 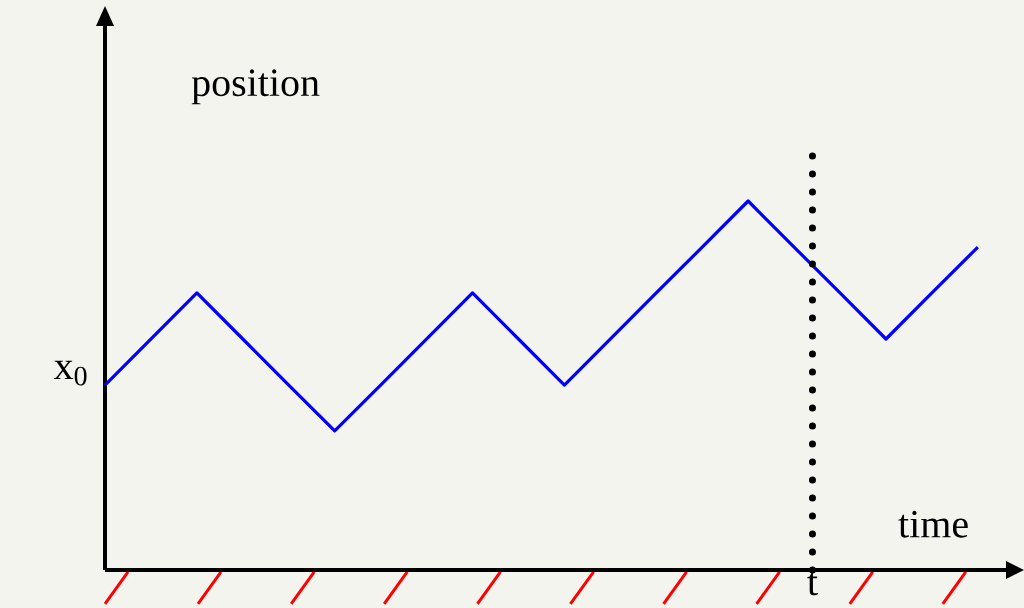 What do you see at coordinates (933, 524) in the screenshot?
I see `x-axis-title: time` at bounding box center [933, 524].